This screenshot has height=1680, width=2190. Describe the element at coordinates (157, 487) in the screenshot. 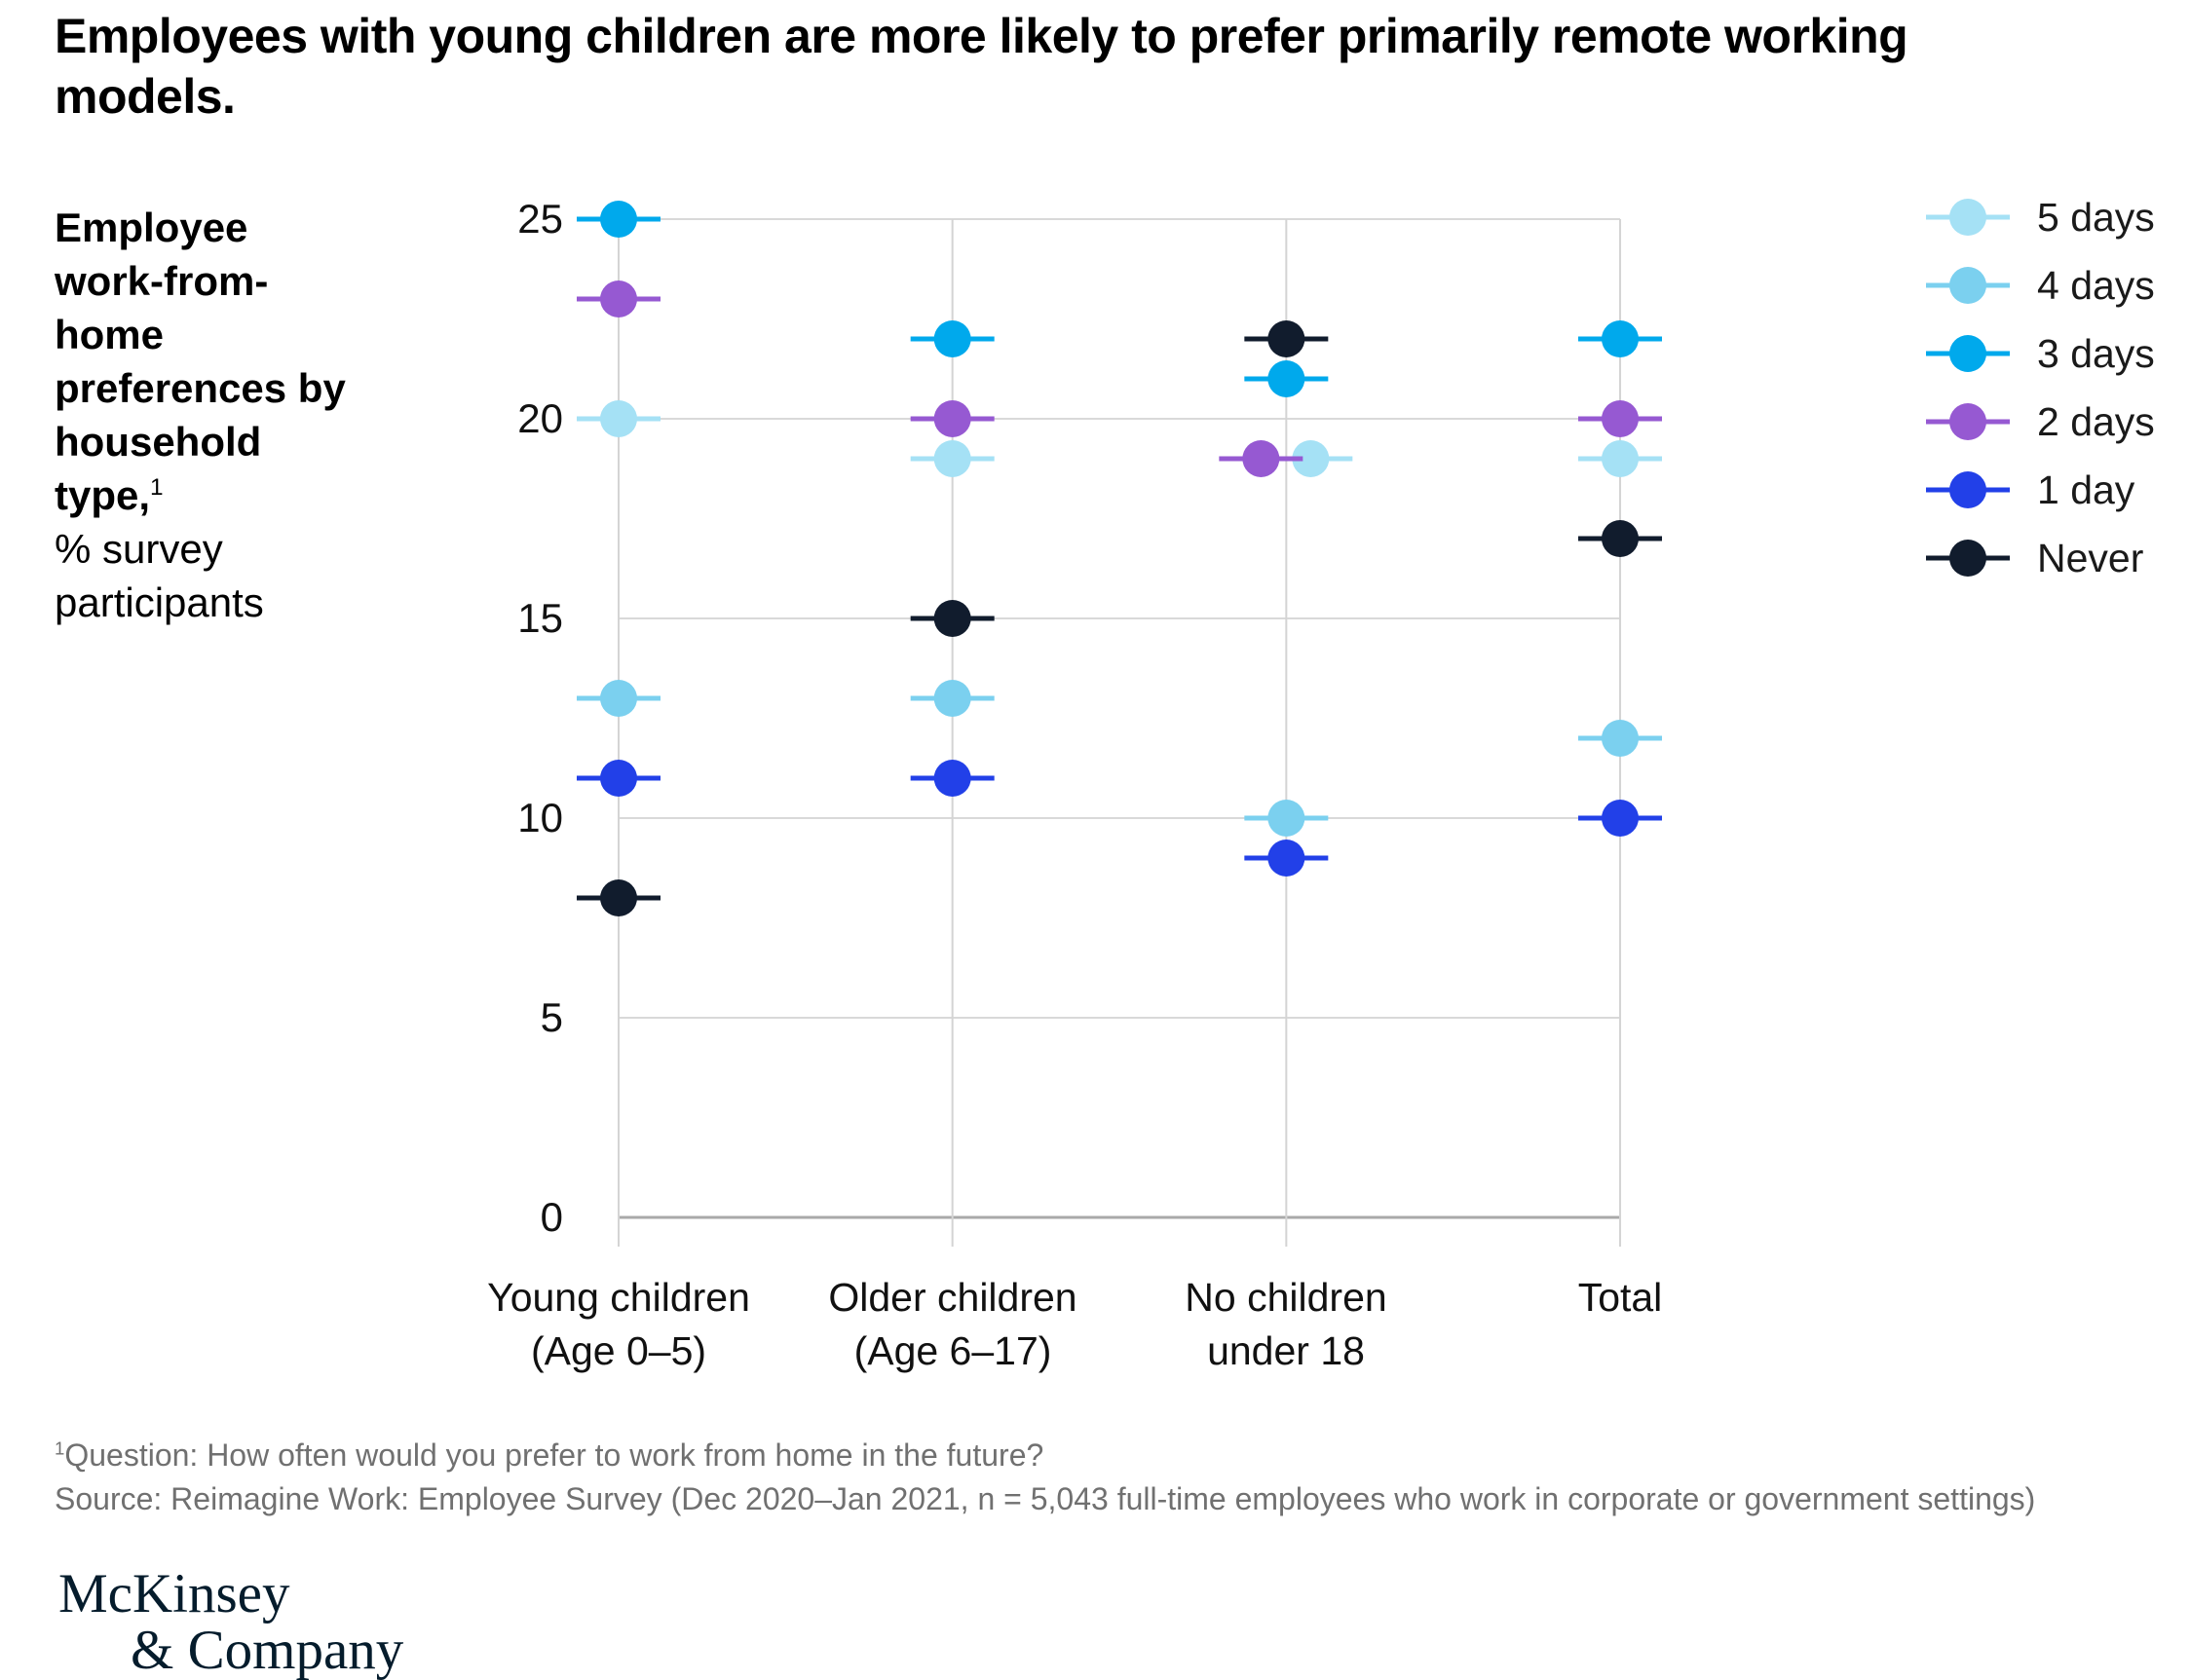

I see `footnote-marker-superscript: 1` at that location.